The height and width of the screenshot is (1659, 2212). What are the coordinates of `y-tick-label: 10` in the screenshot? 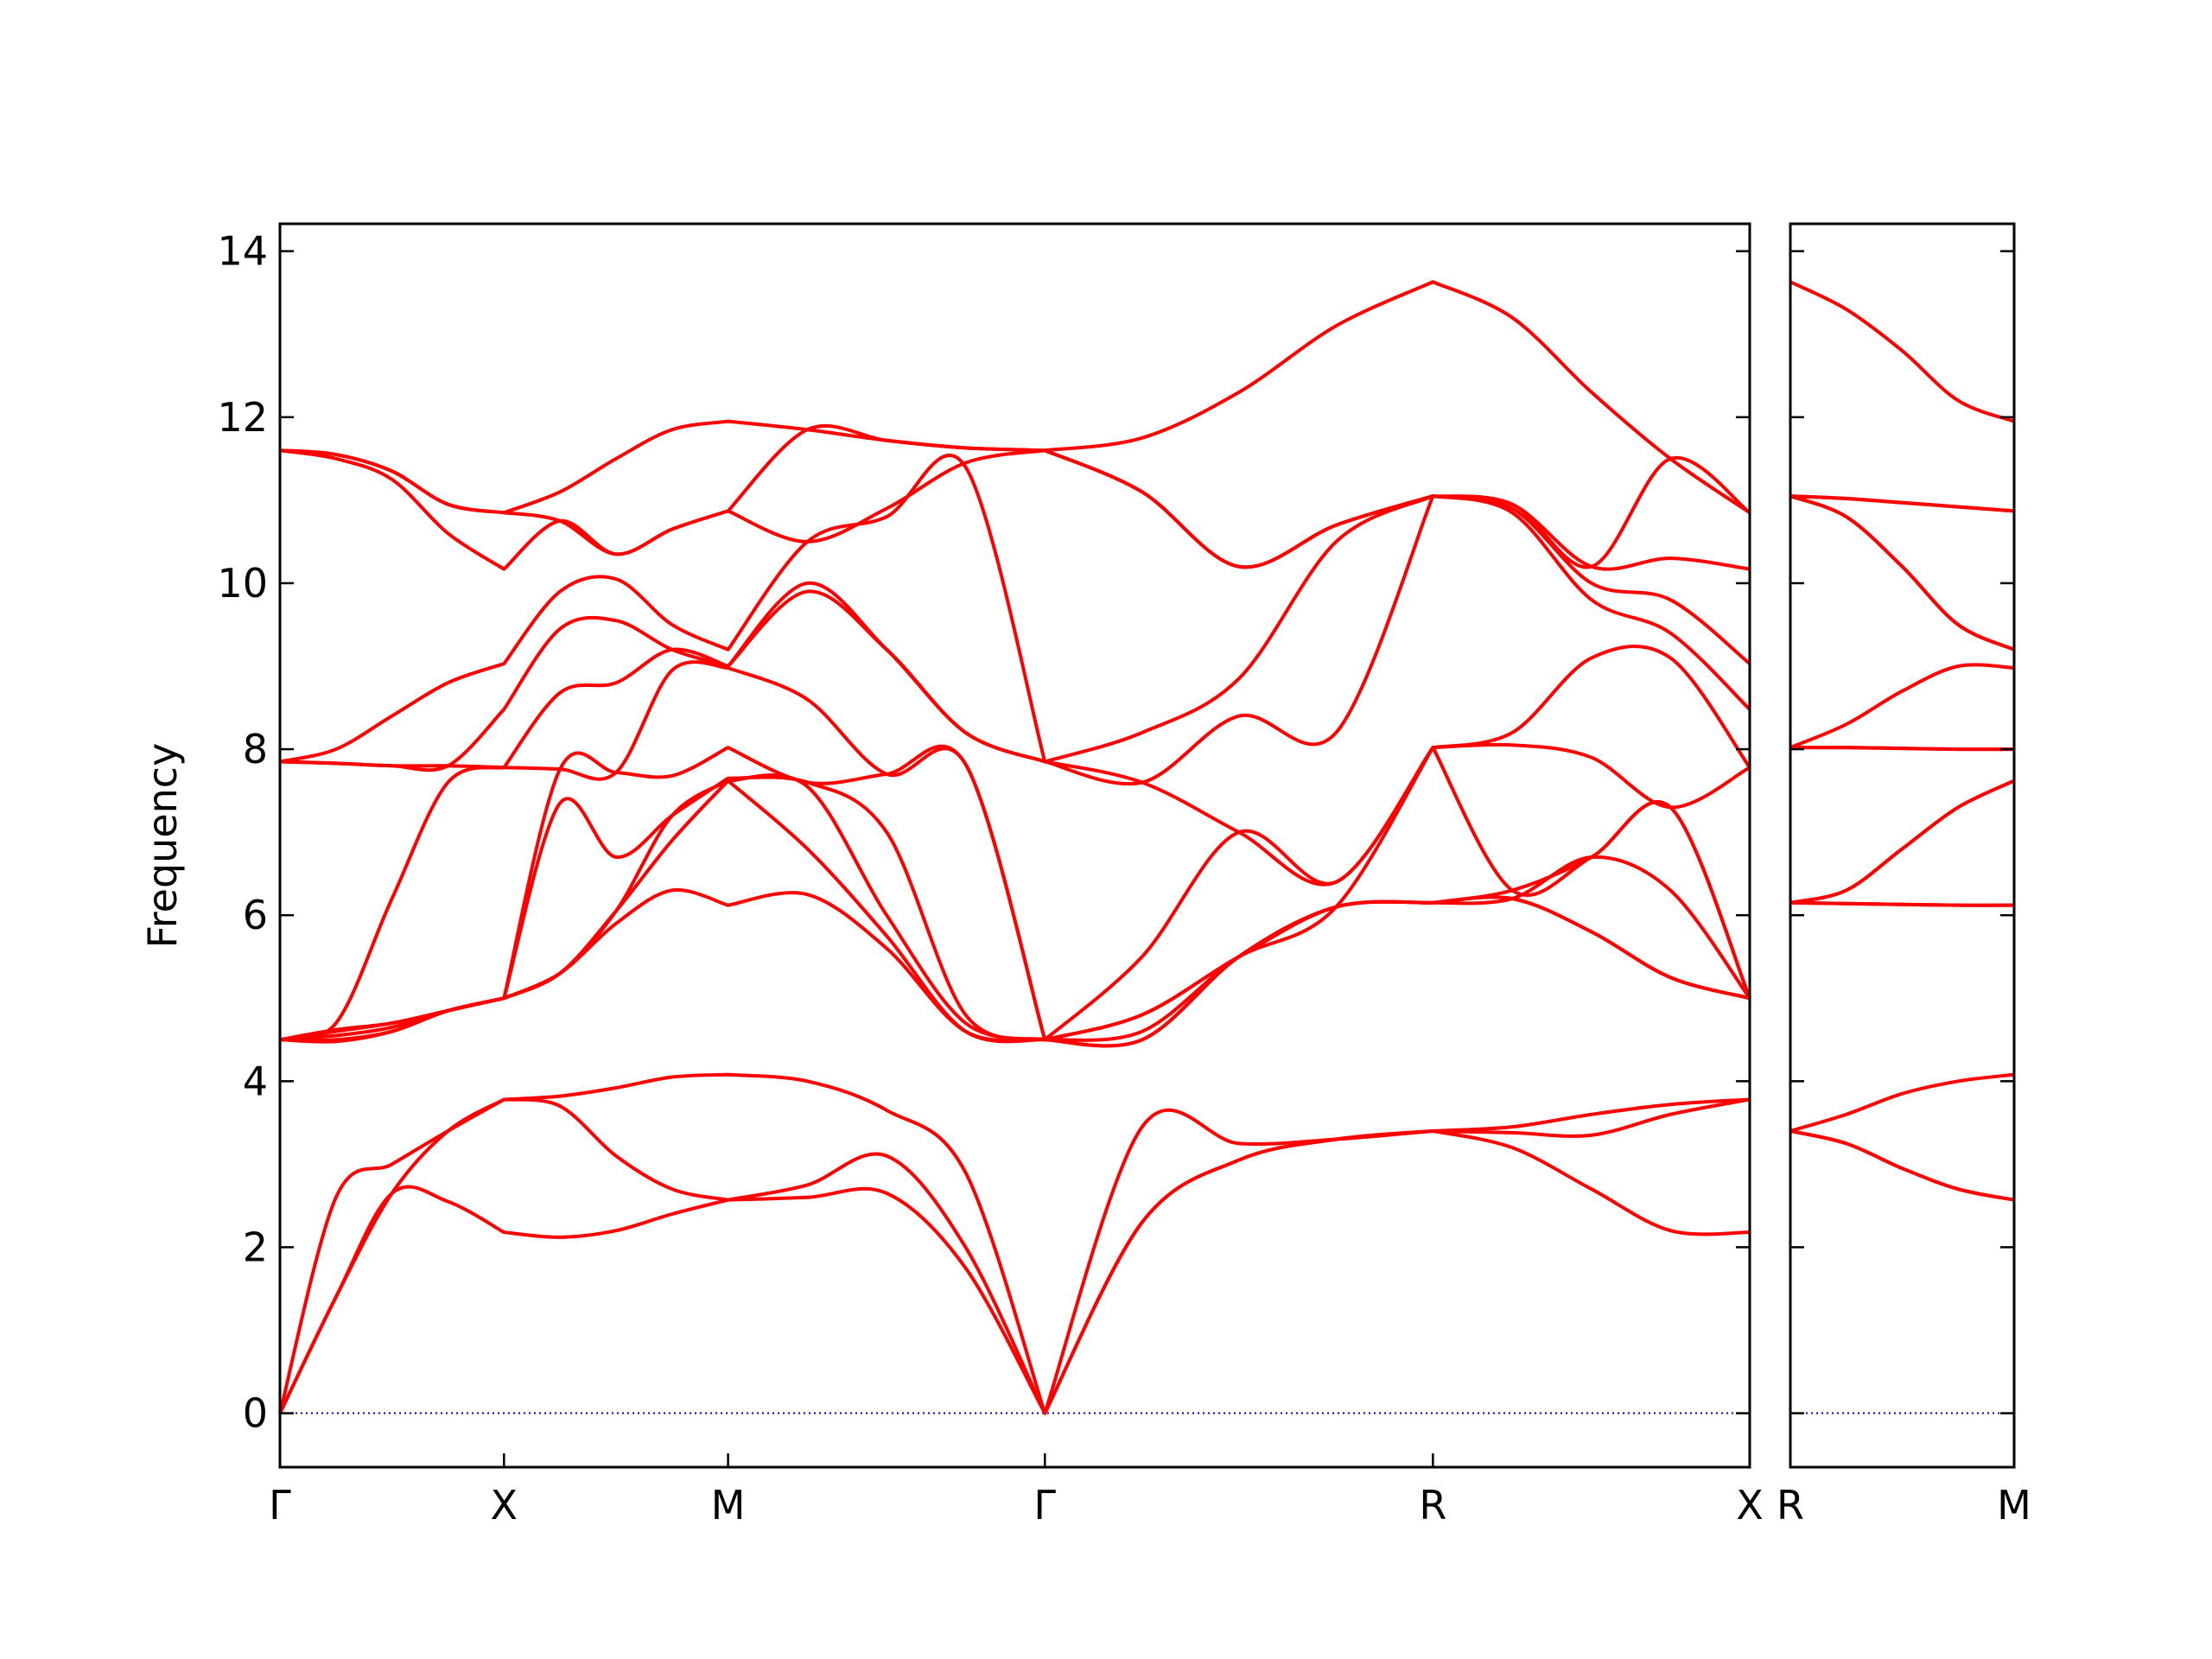 It's located at (242, 583).